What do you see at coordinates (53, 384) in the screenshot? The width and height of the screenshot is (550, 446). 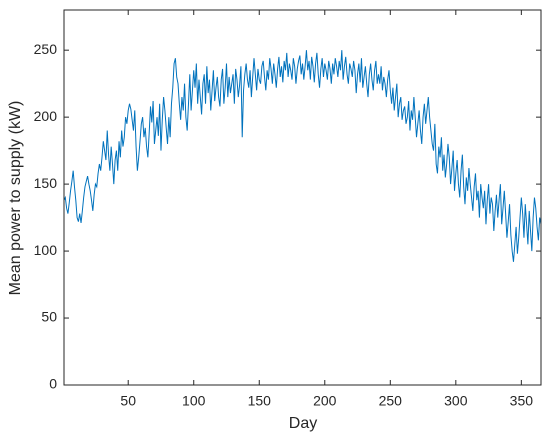 I see `y-tick-label: 0` at bounding box center [53, 384].